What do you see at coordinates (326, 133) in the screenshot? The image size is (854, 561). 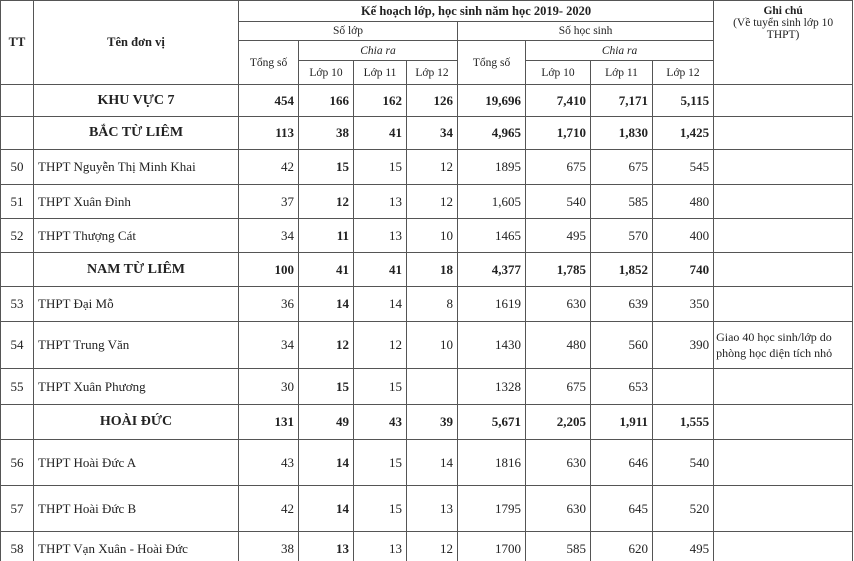 I see `number-cell: 38` at bounding box center [326, 133].